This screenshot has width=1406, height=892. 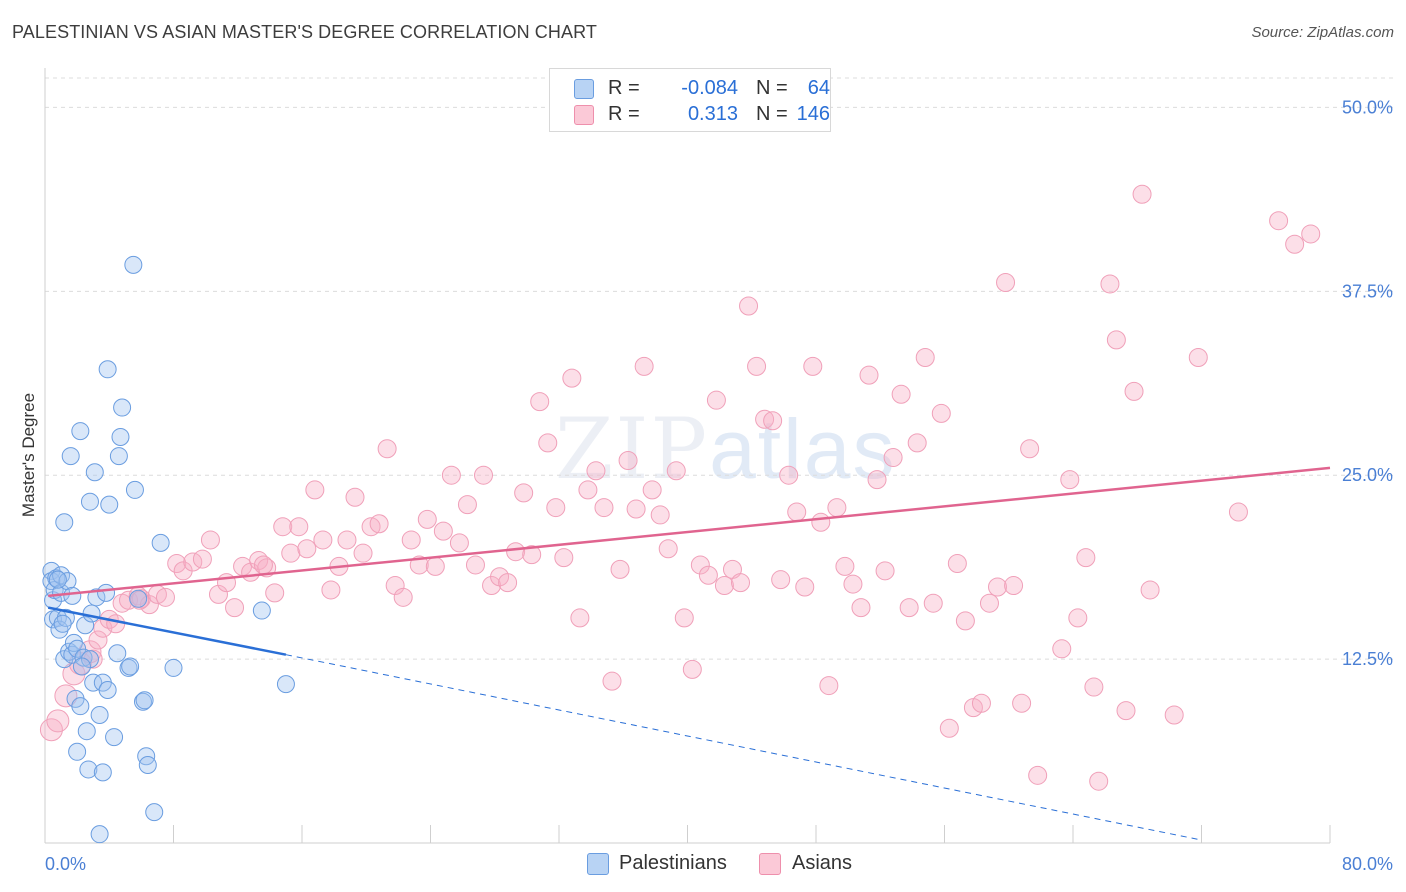 I want to click on y-tick-label: 25.0%, so click(x=1367, y=475).